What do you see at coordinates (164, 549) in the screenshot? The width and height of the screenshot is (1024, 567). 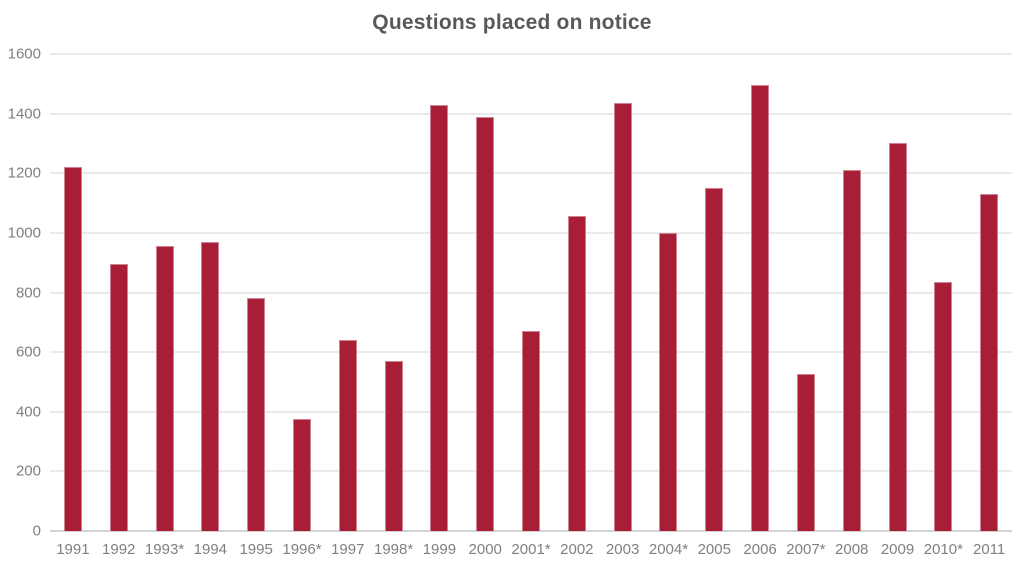 I see `x-tick-label-1993*: 1993*` at bounding box center [164, 549].